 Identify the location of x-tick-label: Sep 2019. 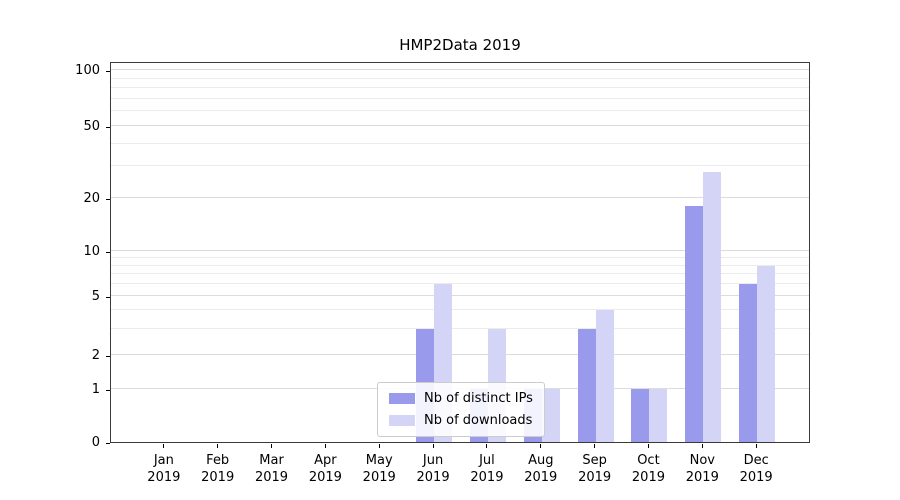
(595, 469).